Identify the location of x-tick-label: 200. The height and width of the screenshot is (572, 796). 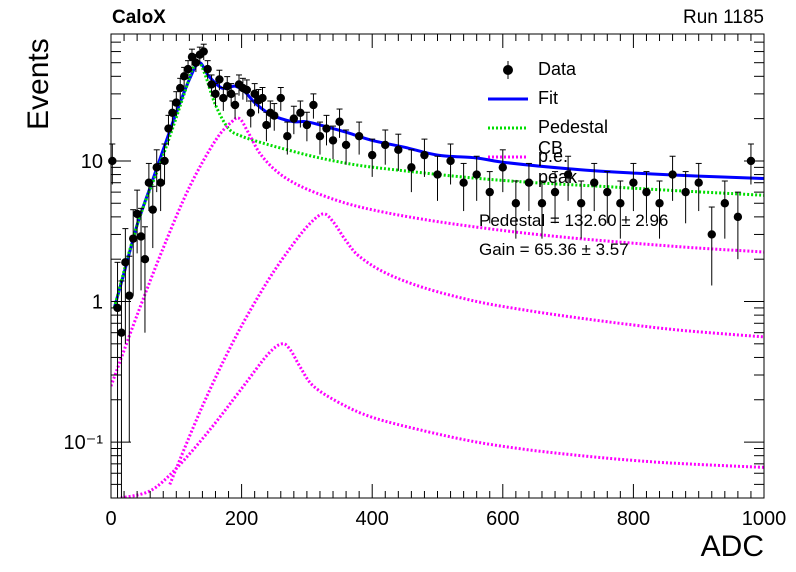
(241, 519).